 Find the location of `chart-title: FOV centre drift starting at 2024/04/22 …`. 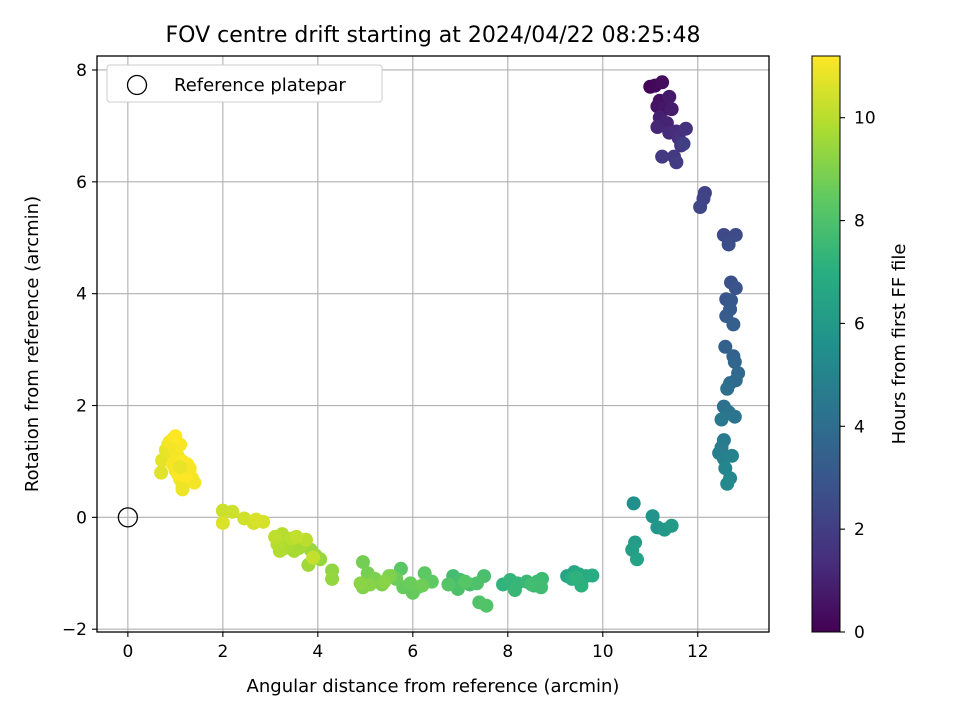

chart-title: FOV centre drift starting at 2024/04/22 … is located at coordinates (433, 35).